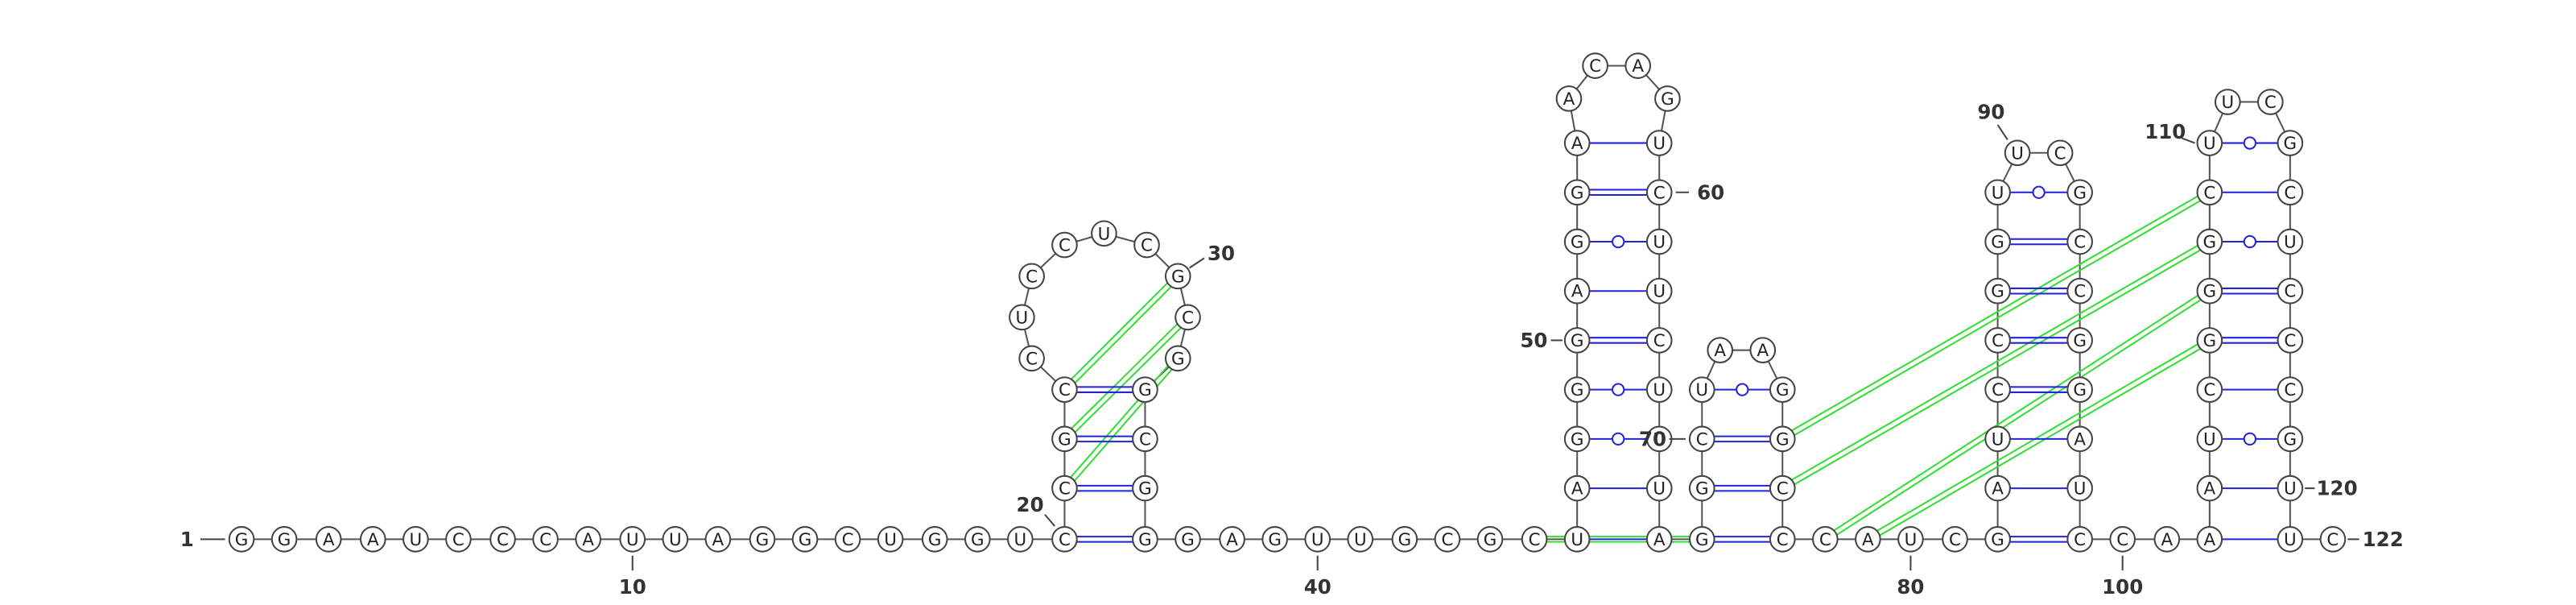  What do you see at coordinates (2122, 587) in the screenshot?
I see `position-label: 100` at bounding box center [2122, 587].